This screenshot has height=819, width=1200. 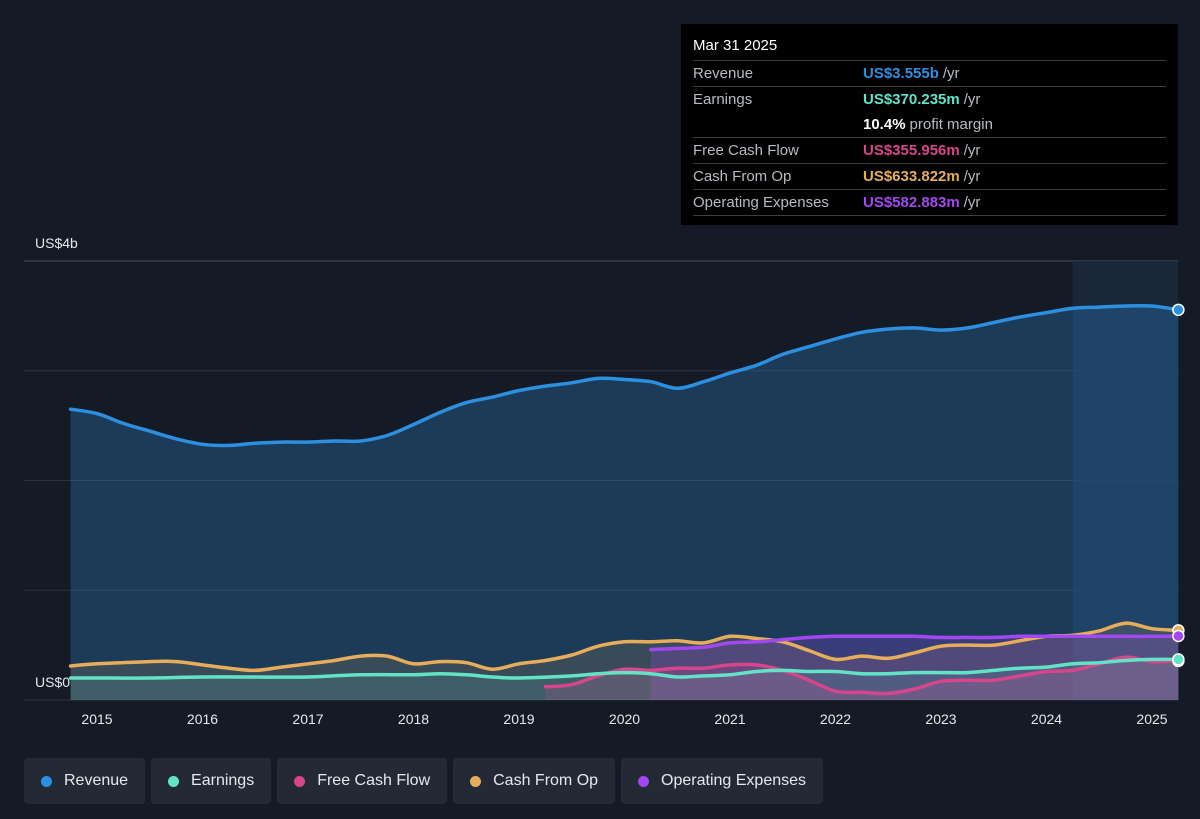 I want to click on tooltip-row-free-cash-flow: Free Cash Flow US$355.956m /yr, so click(x=929, y=150).